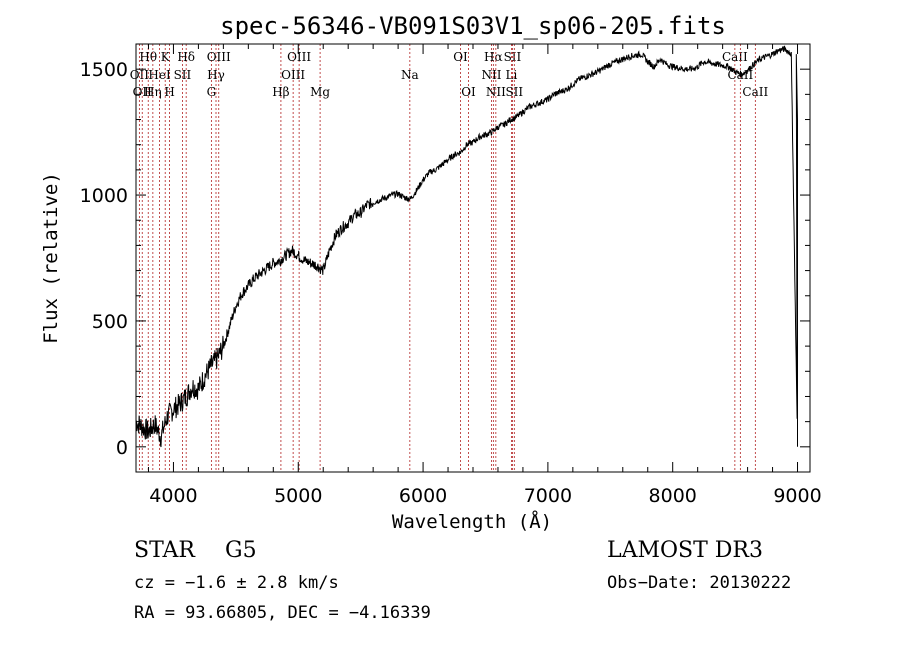 Image resolution: width=900 pixels, height=649 pixels. What do you see at coordinates (212, 92) in the screenshot?
I see `line-label-g: G` at bounding box center [212, 92].